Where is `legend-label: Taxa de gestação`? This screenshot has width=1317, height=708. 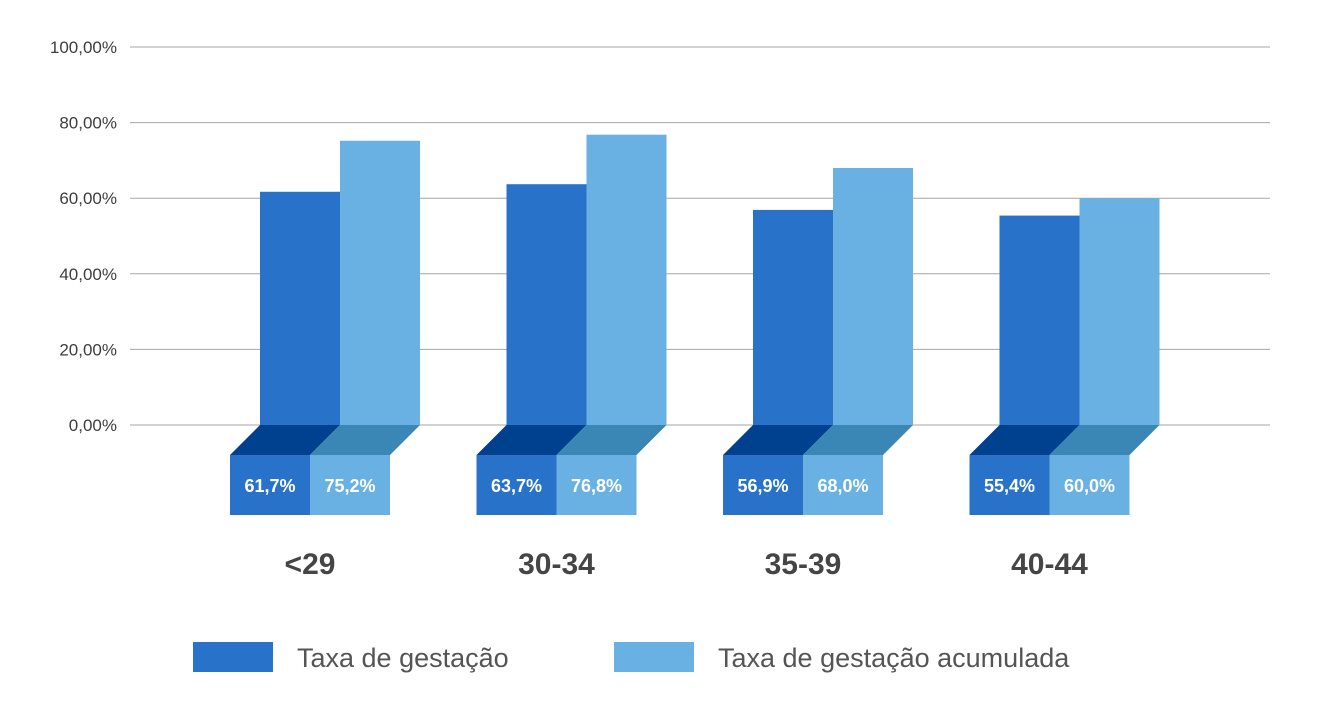 legend-label: Taxa de gestação is located at coordinates (403, 658).